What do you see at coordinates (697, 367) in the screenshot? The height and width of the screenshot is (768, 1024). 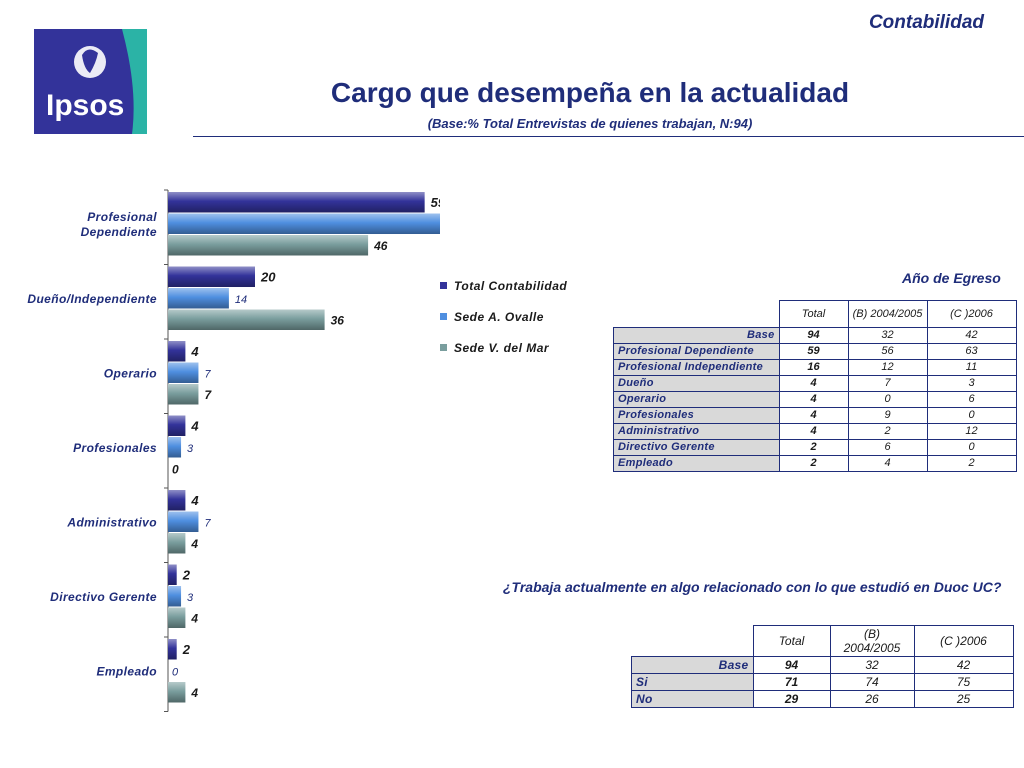 I see `row-label: Profesional Independiente` at bounding box center [697, 367].